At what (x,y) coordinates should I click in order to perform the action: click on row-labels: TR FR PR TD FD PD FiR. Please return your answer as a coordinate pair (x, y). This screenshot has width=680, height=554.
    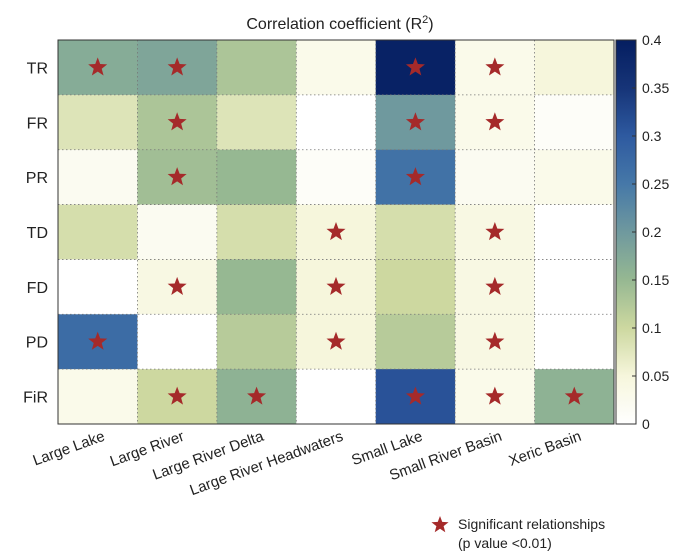
    Looking at the image, I should click on (35, 233).